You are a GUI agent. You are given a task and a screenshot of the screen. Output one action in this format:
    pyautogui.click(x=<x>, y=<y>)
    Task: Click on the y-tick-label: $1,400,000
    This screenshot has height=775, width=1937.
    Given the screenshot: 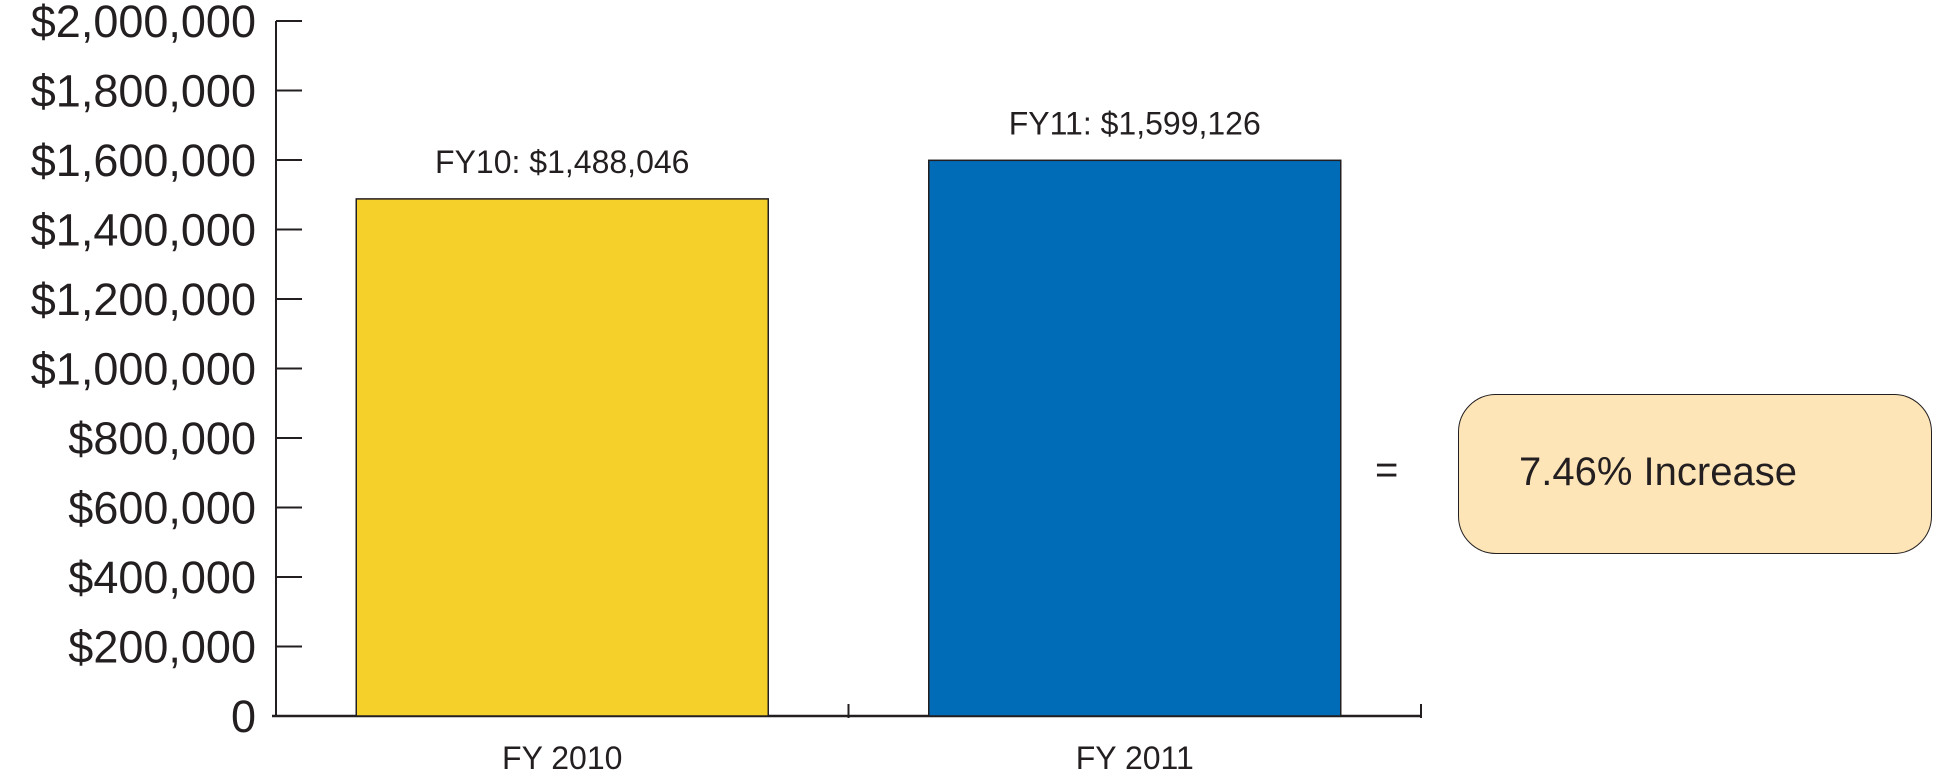 What is the action you would take?
    pyautogui.click(x=143, y=230)
    